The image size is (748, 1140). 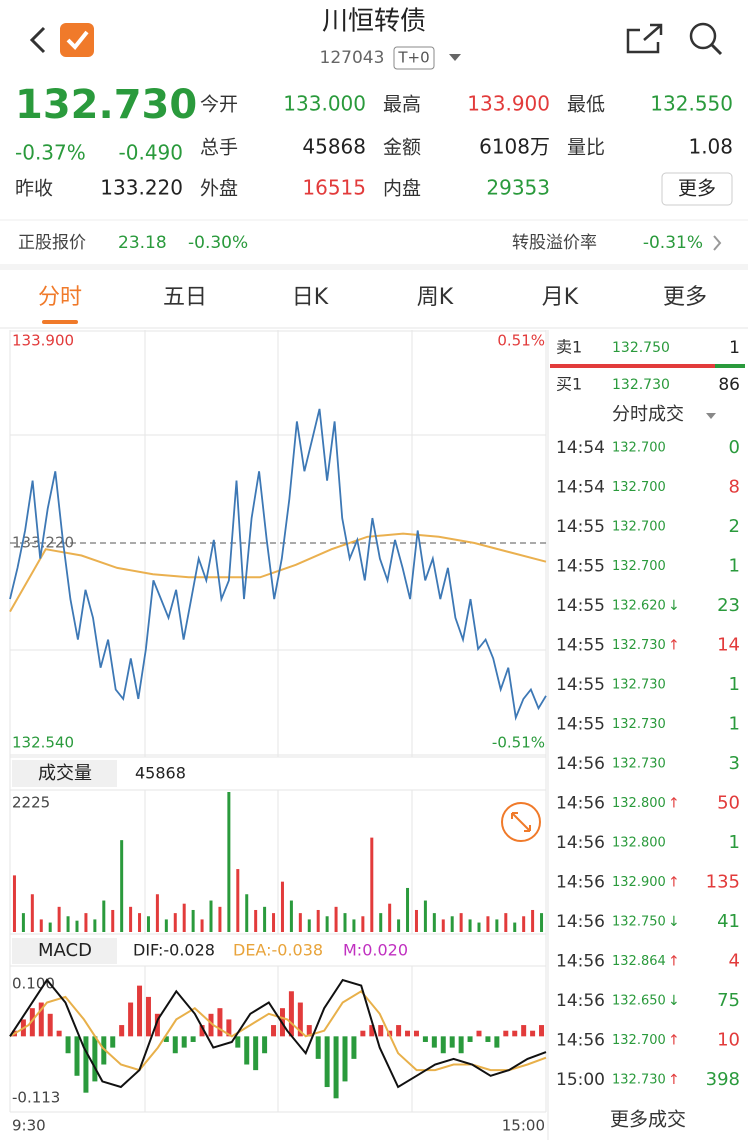 What do you see at coordinates (639, 922) in the screenshot?
I see `trade-price: 132.750` at bounding box center [639, 922].